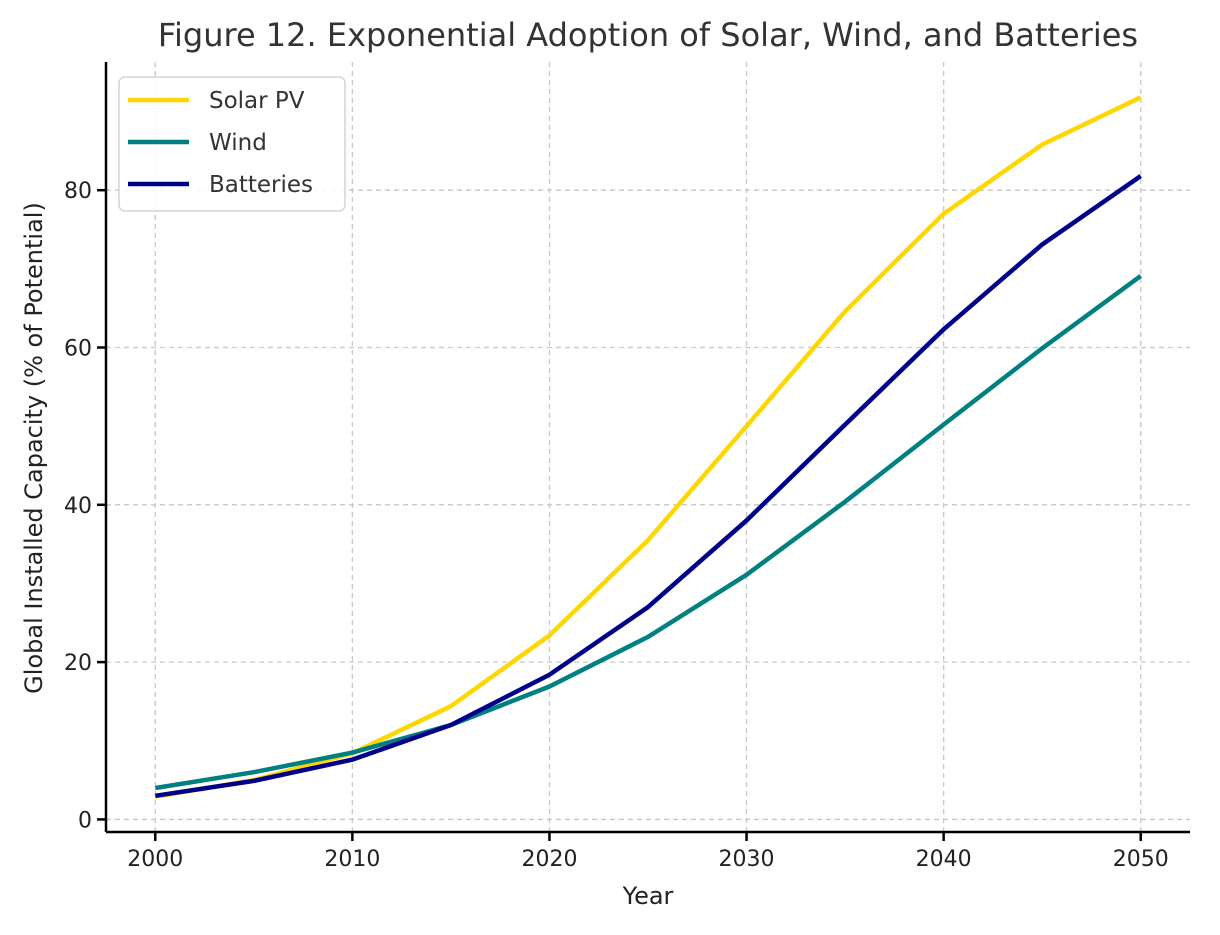 The width and height of the screenshot is (1220, 935). I want to click on legend-label: Batteries, so click(261, 185).